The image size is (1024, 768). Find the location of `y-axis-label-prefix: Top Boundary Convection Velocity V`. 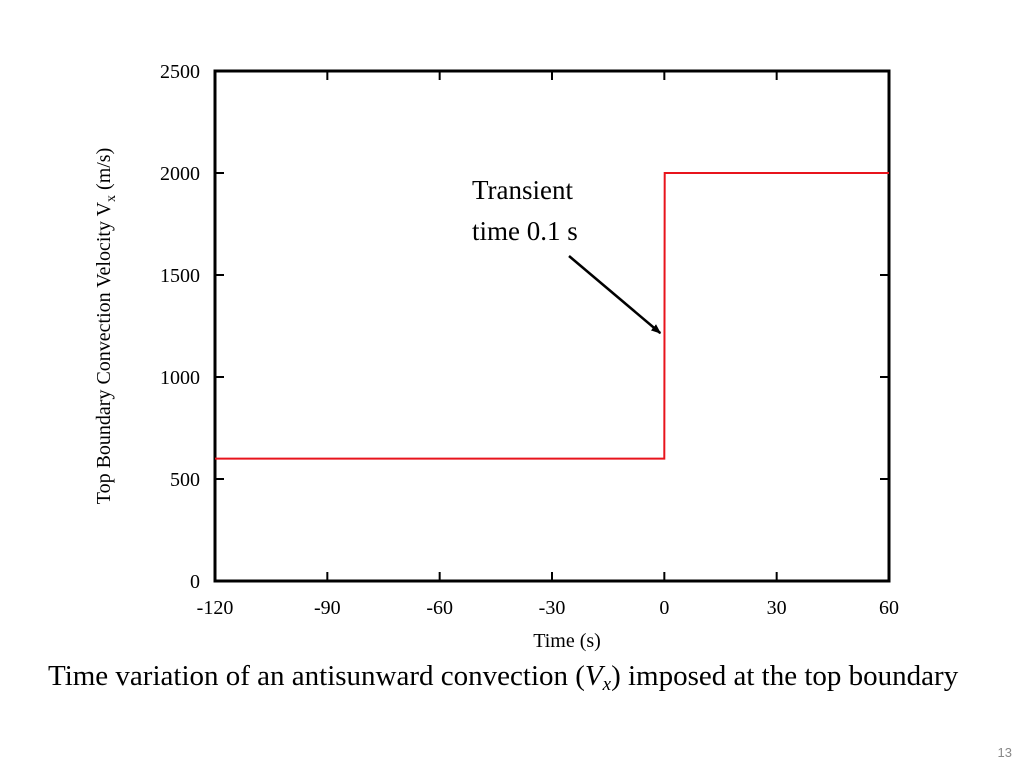

y-axis-label-prefix: Top Boundary Convection Velocity V is located at coordinates (104, 352).